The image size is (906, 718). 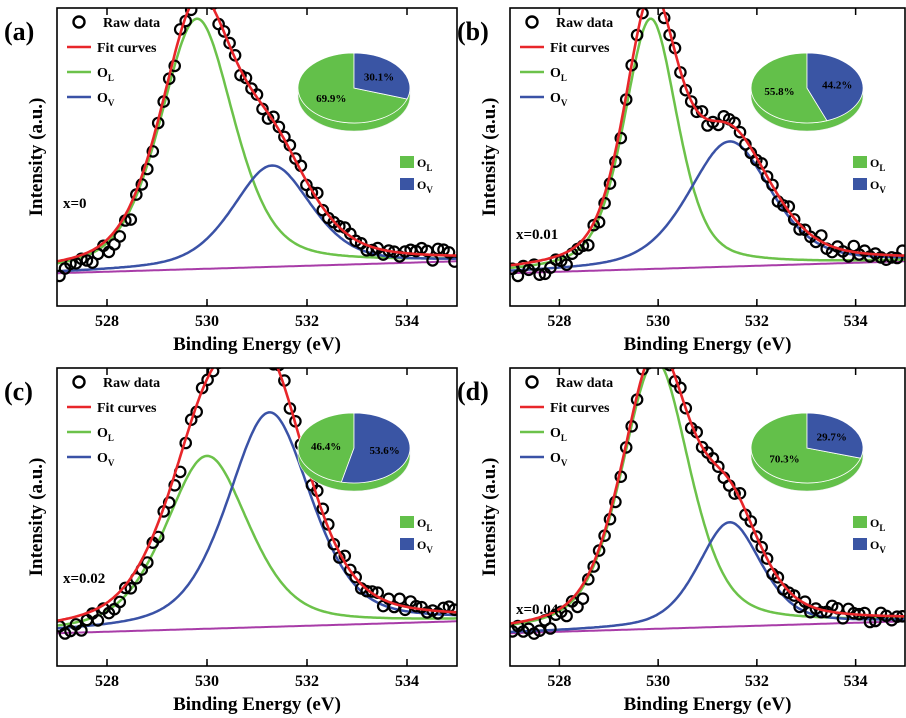 What do you see at coordinates (257, 540) in the screenshot?
I see `ol-curve` at bounding box center [257, 540].